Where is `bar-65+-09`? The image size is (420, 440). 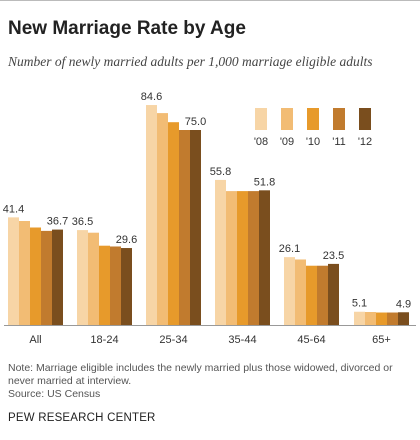 bar-65+-09 is located at coordinates (370, 318).